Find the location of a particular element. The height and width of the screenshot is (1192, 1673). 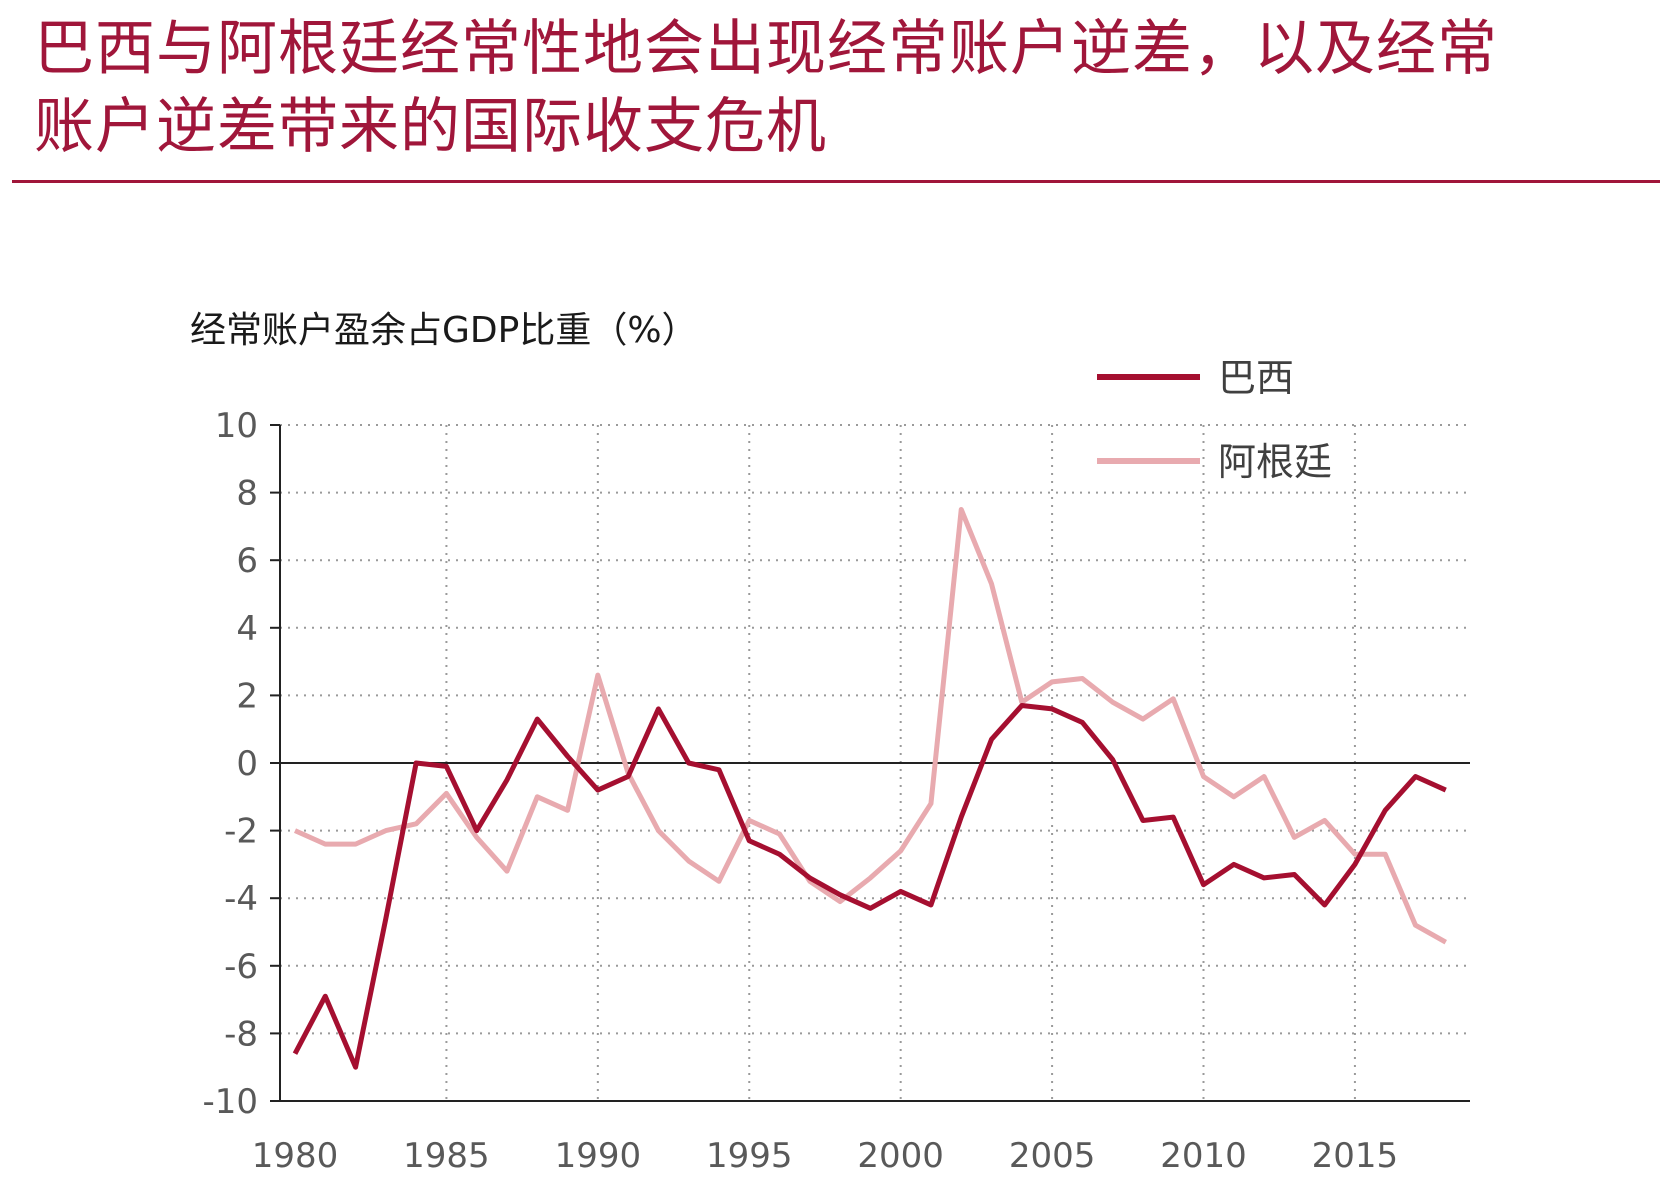

y-tick-label: 8 is located at coordinates (247, 494).